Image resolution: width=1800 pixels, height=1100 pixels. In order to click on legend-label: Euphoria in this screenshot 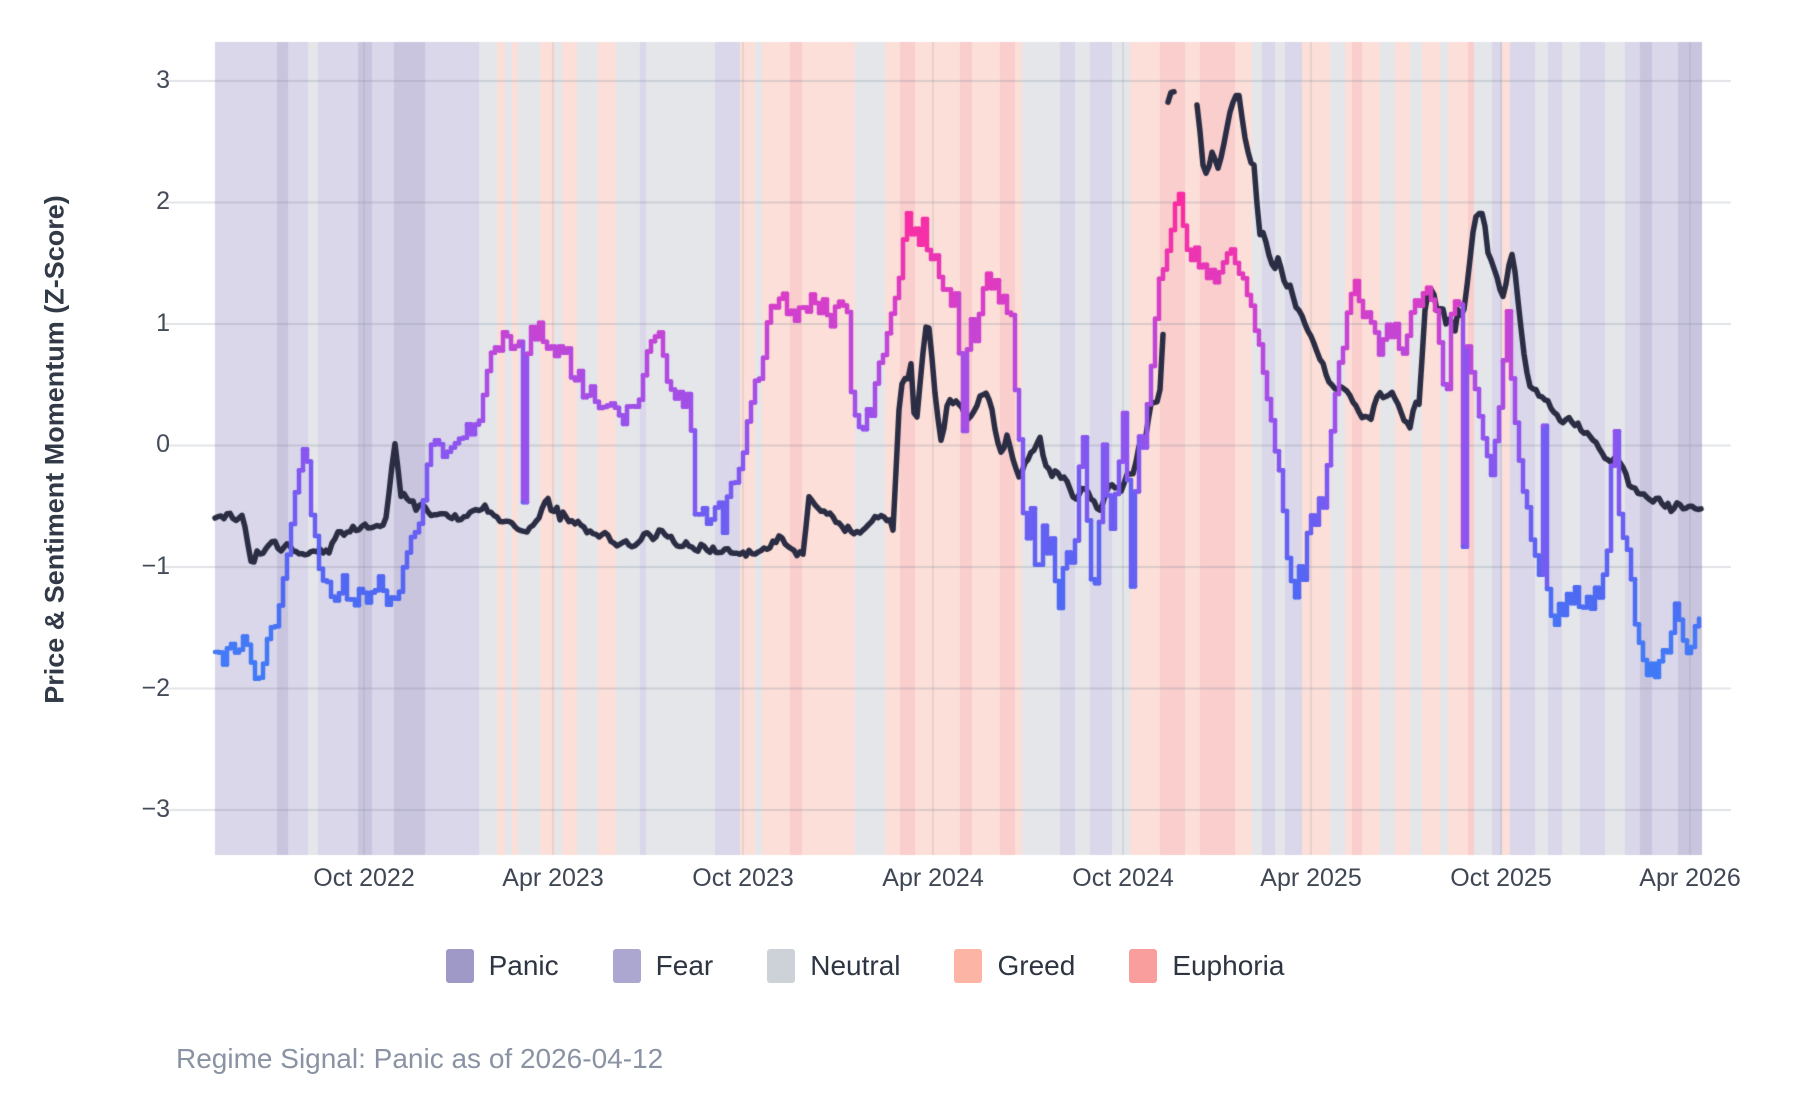, I will do `click(1228, 965)`.